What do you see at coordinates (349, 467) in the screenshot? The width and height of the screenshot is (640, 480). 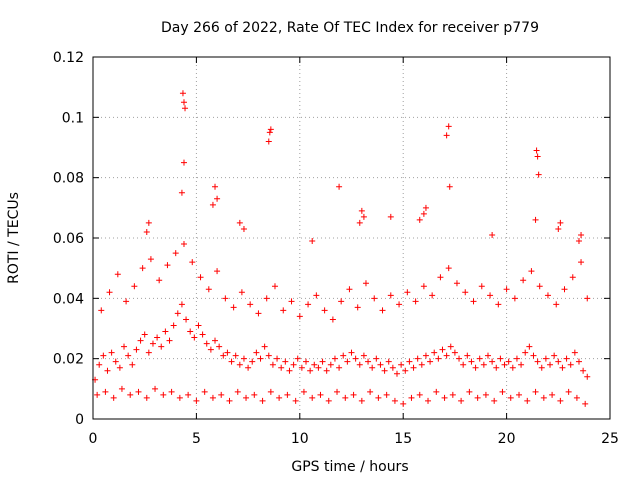 I see `x-axis-label: GPS time / hours` at bounding box center [349, 467].